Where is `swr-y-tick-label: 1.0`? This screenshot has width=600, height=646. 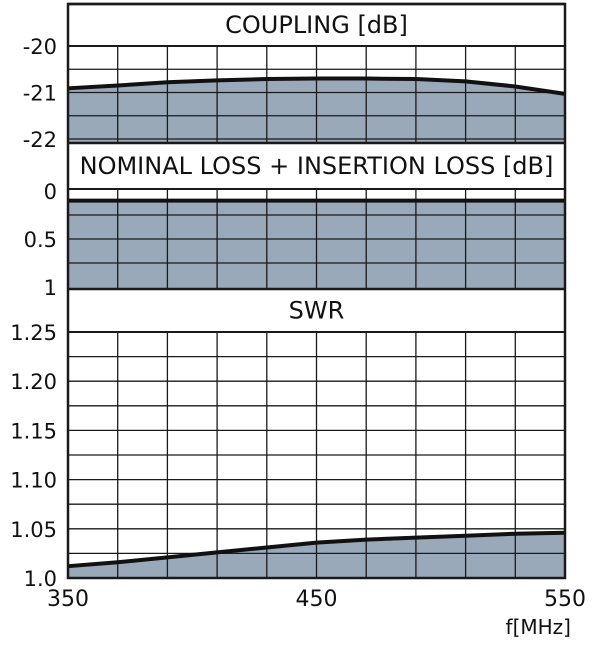
swr-y-tick-label: 1.0 is located at coordinates (40, 579).